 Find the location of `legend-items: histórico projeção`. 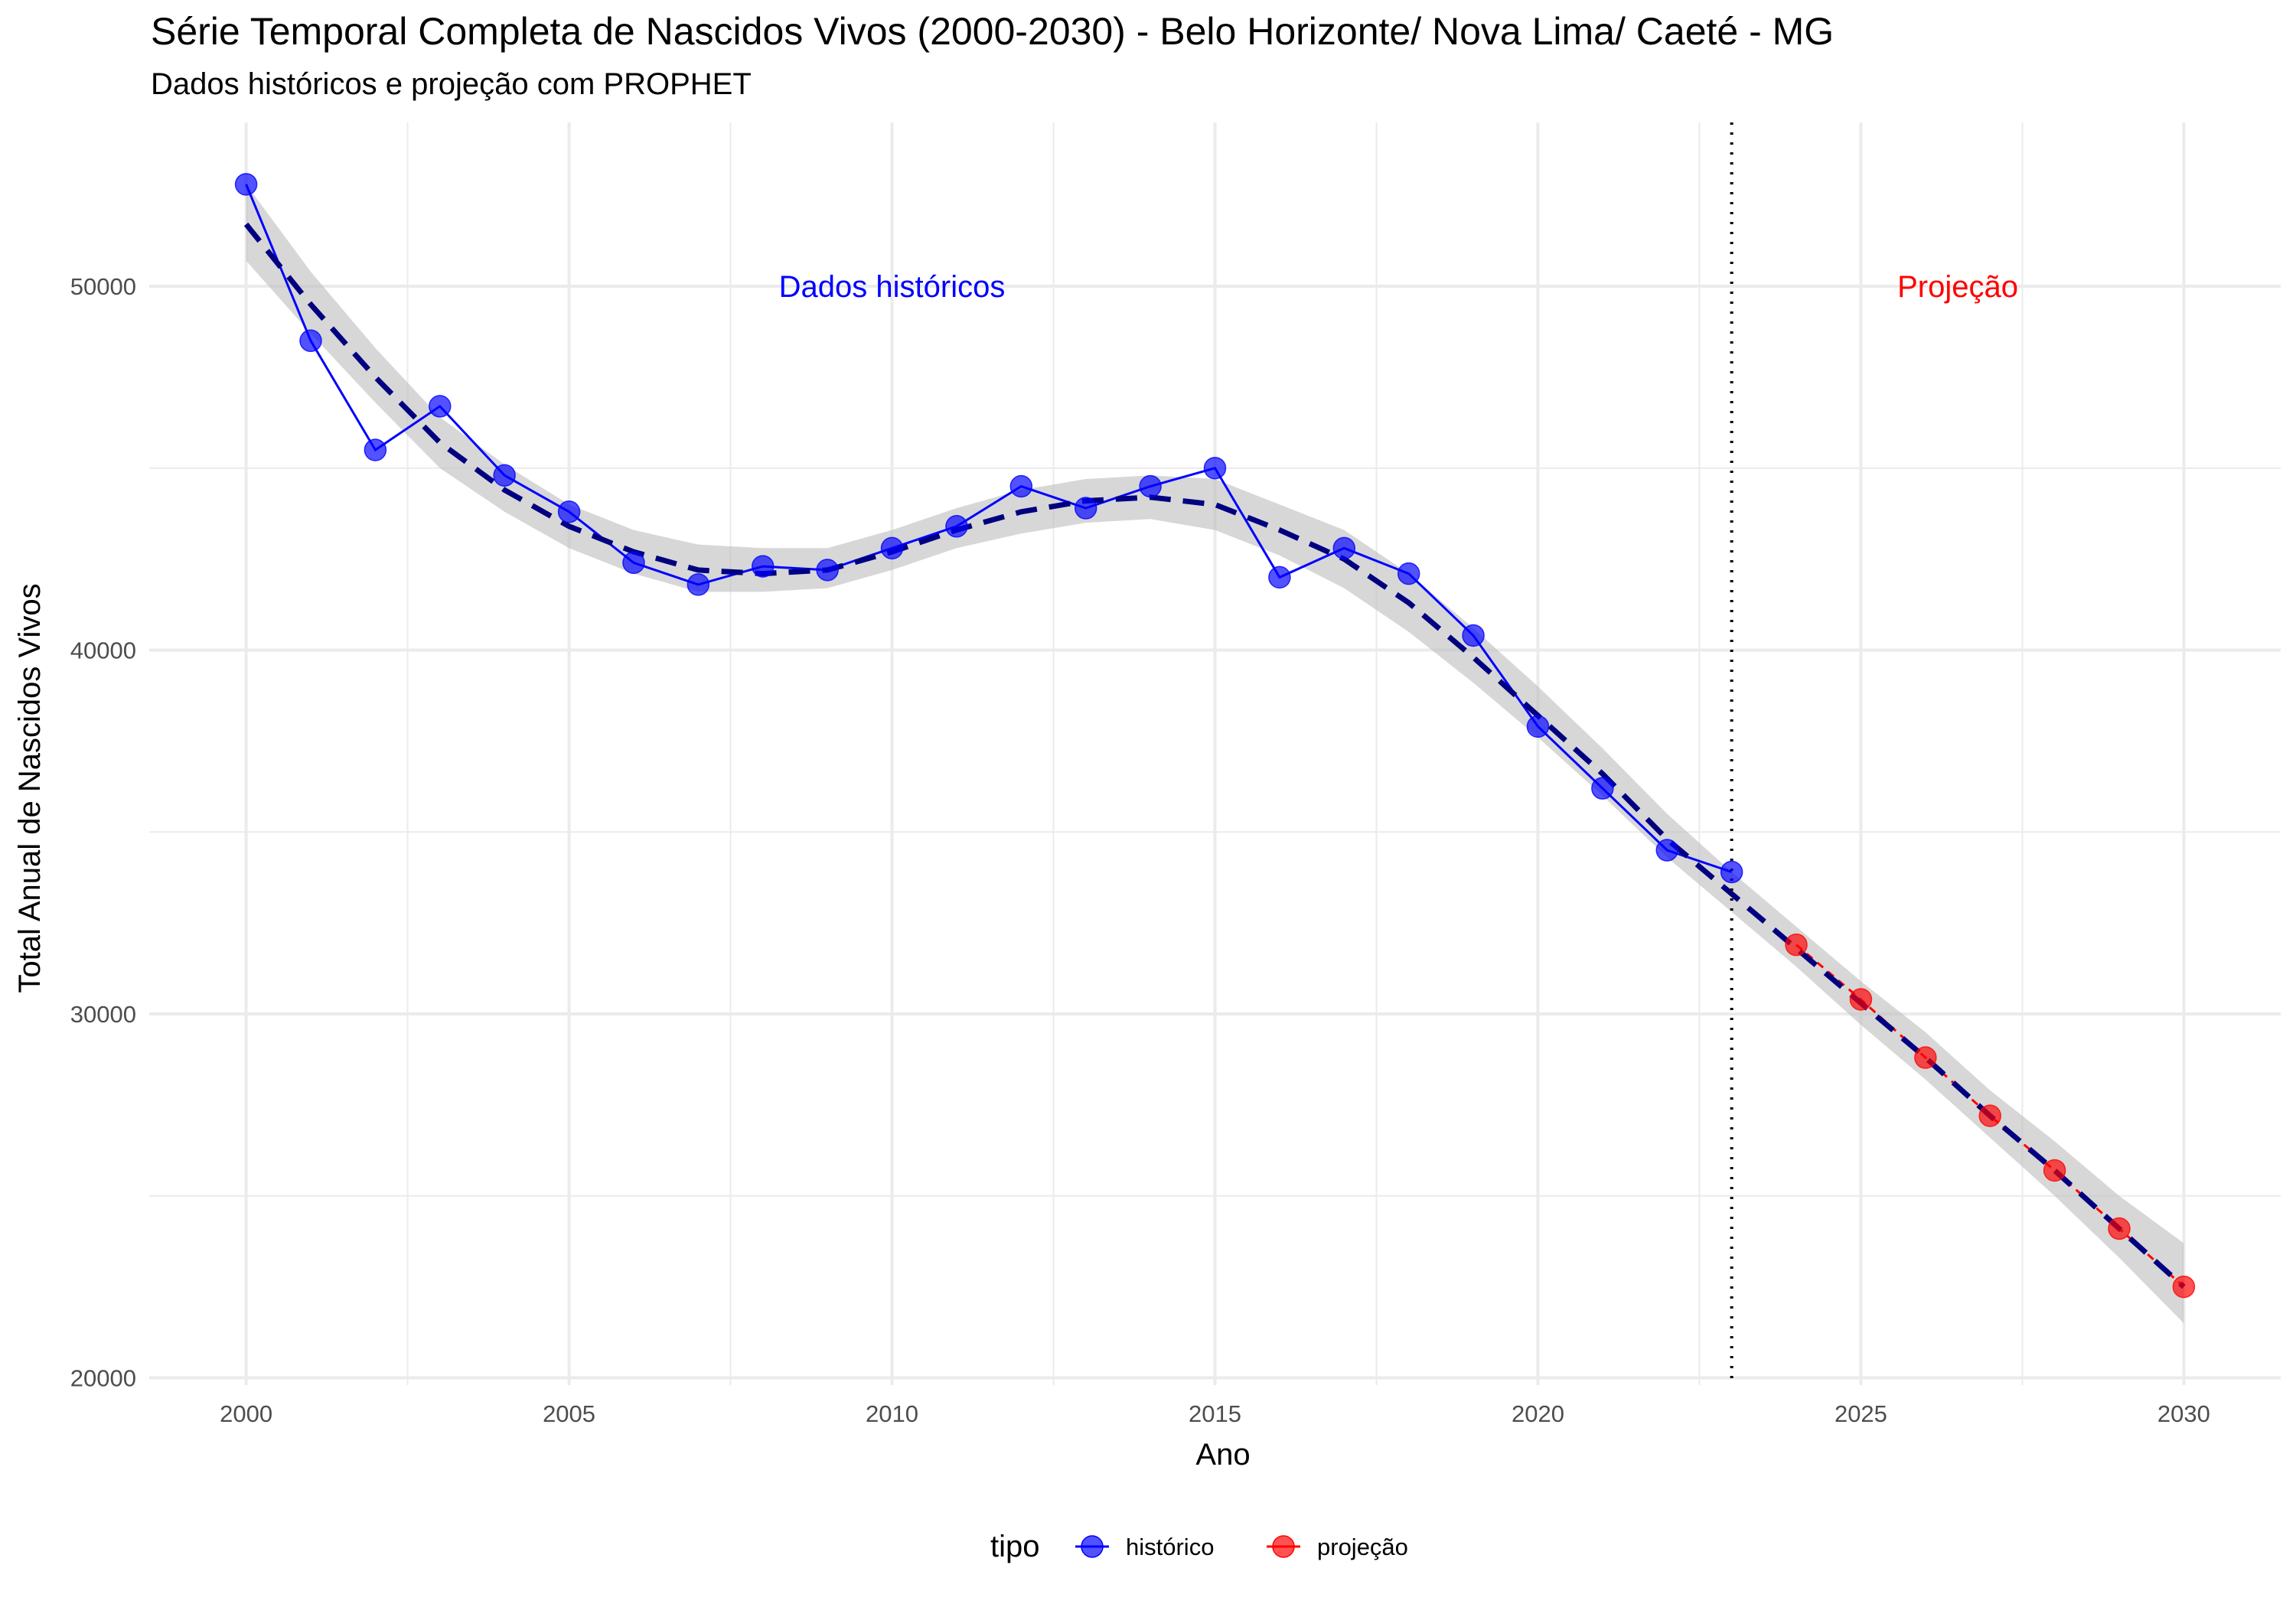

legend-items: histórico projeção is located at coordinates (1241, 1547).